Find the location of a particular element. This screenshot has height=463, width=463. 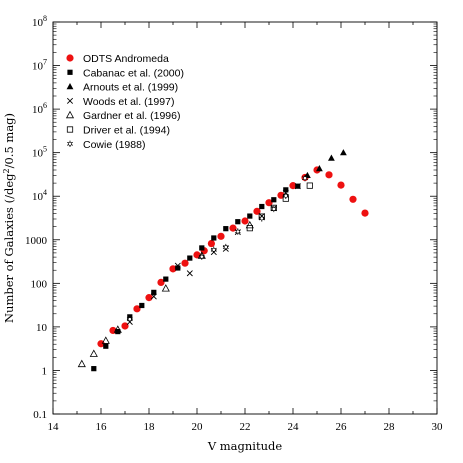

legend-label: Driver et al. (1994) is located at coordinates (126, 131).